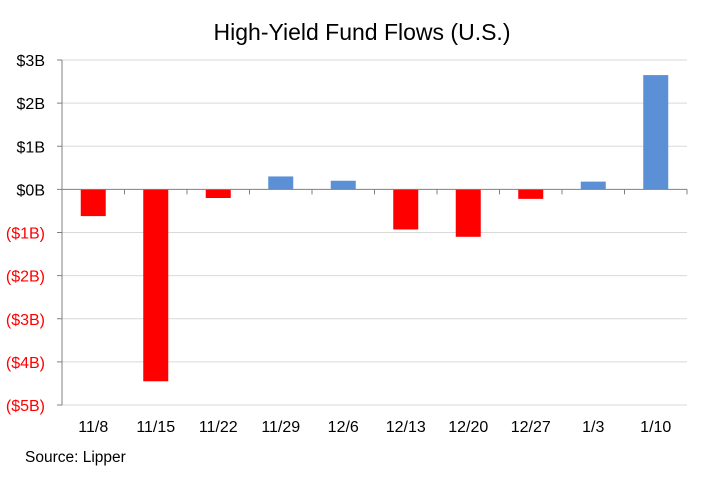 This screenshot has width=707, height=478. Describe the element at coordinates (280, 427) in the screenshot. I see `x-tick-label: 11/29` at that location.